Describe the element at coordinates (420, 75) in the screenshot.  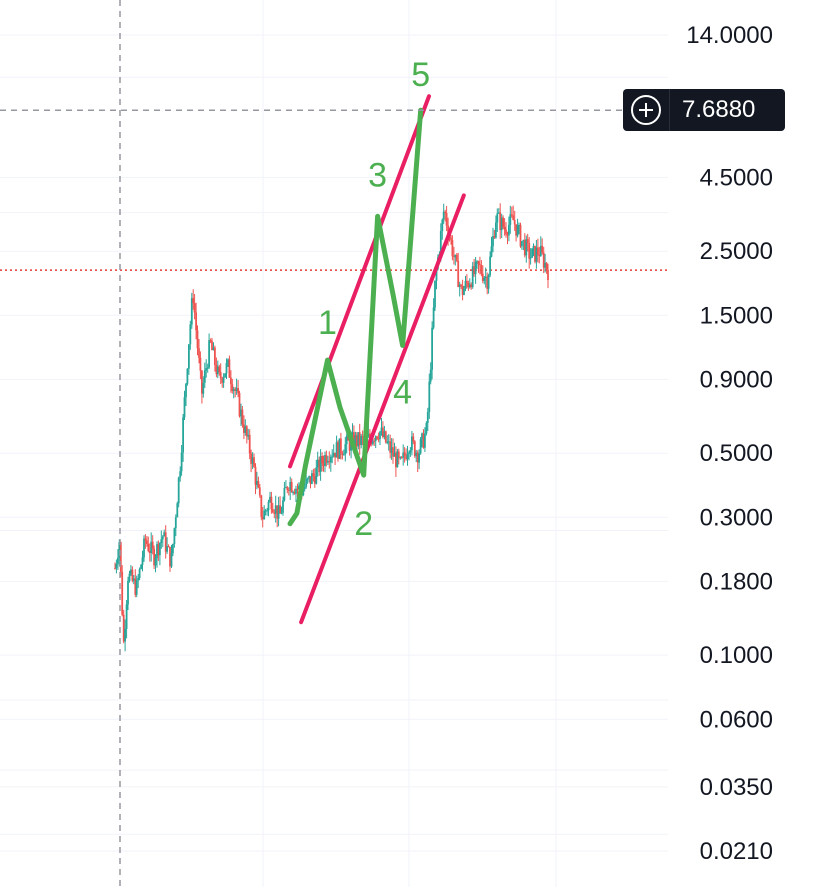
I see `wave-label-5: 5` at that location.